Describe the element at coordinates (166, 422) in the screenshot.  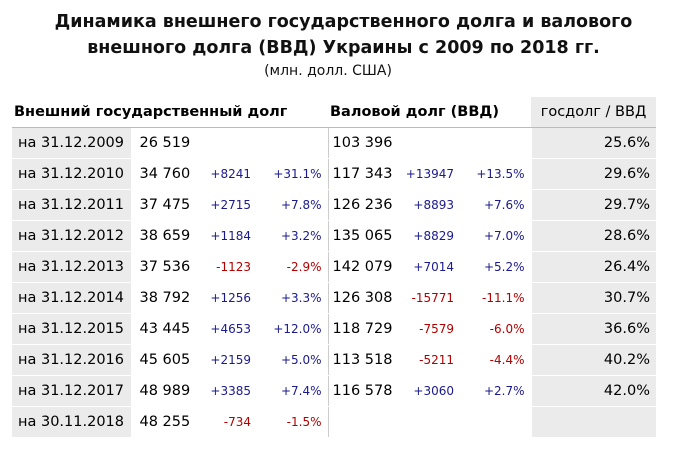
I see `gov-debt-value: 48 255` at that location.